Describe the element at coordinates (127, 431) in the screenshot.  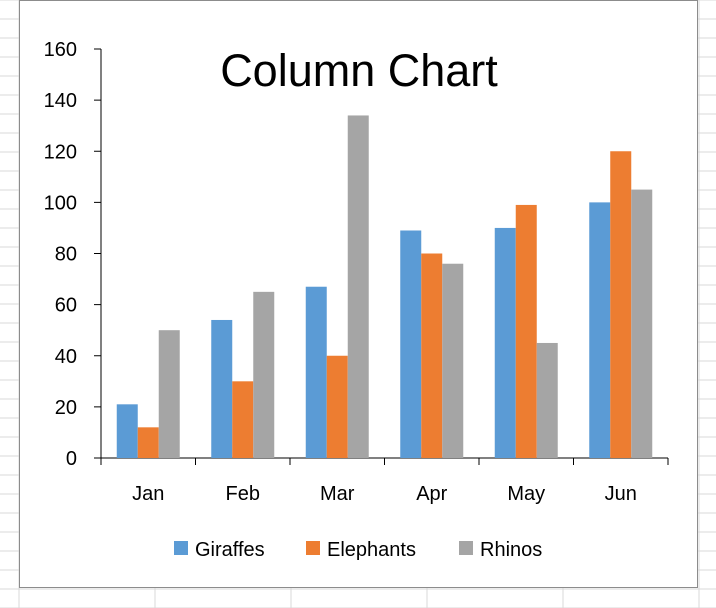
I see `bar-giraffes-jan` at that location.